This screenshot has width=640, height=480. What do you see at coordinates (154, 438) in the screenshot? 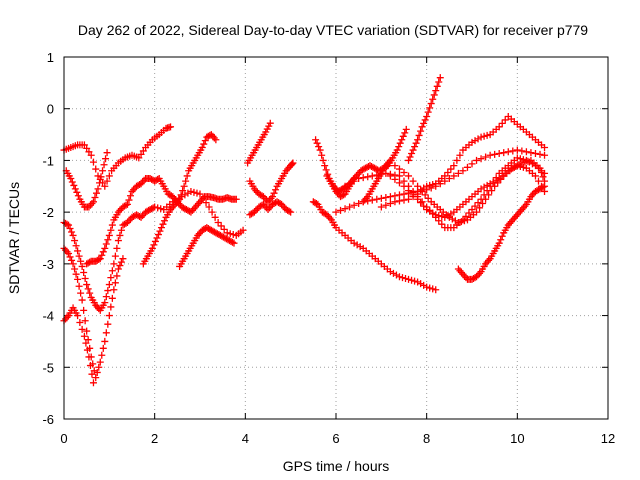
I see `x-tick-label: 2` at bounding box center [154, 438].